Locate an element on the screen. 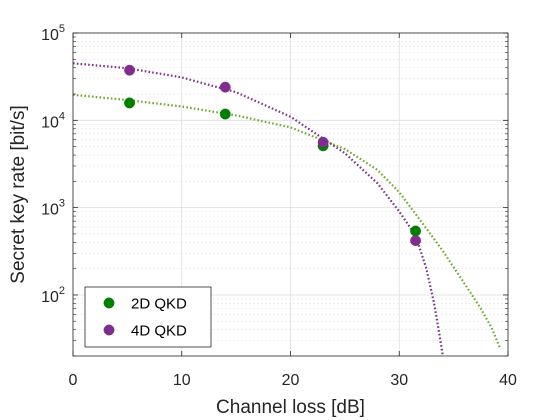  legend-label-series-2: 4D QKD is located at coordinates (159, 331).